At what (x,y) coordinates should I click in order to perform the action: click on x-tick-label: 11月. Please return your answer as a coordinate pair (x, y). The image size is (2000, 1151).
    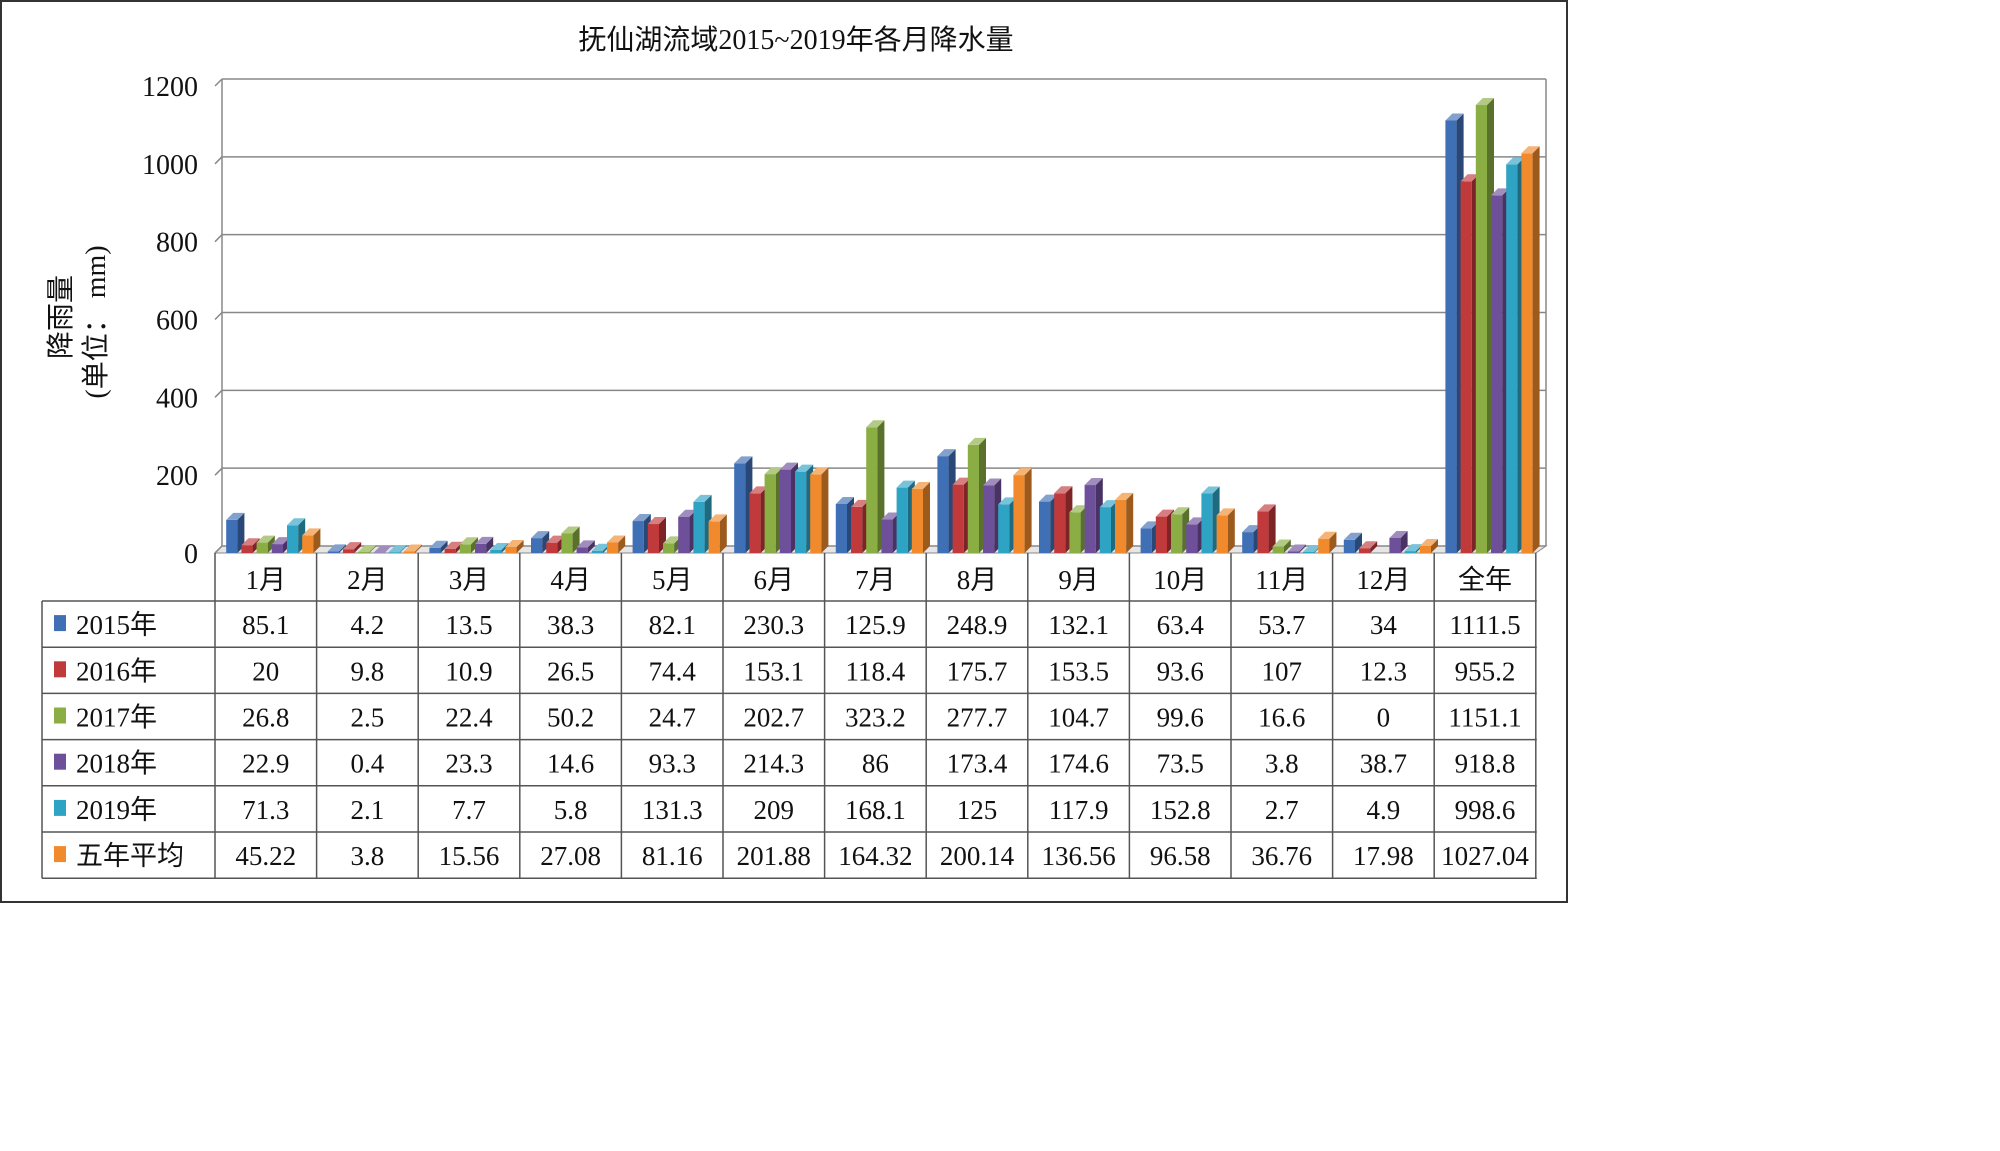
    Looking at the image, I should click on (1281, 580).